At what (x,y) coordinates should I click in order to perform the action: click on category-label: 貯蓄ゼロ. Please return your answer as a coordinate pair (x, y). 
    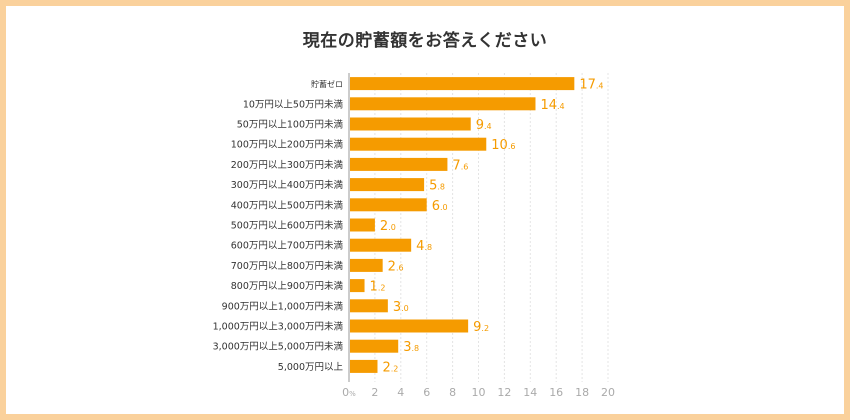
    Looking at the image, I should click on (327, 84).